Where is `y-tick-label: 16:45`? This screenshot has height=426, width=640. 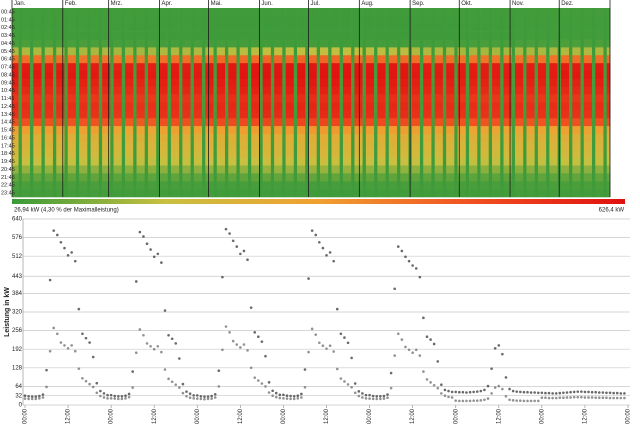 y-tick-label: 16:45 is located at coordinates (8, 138).